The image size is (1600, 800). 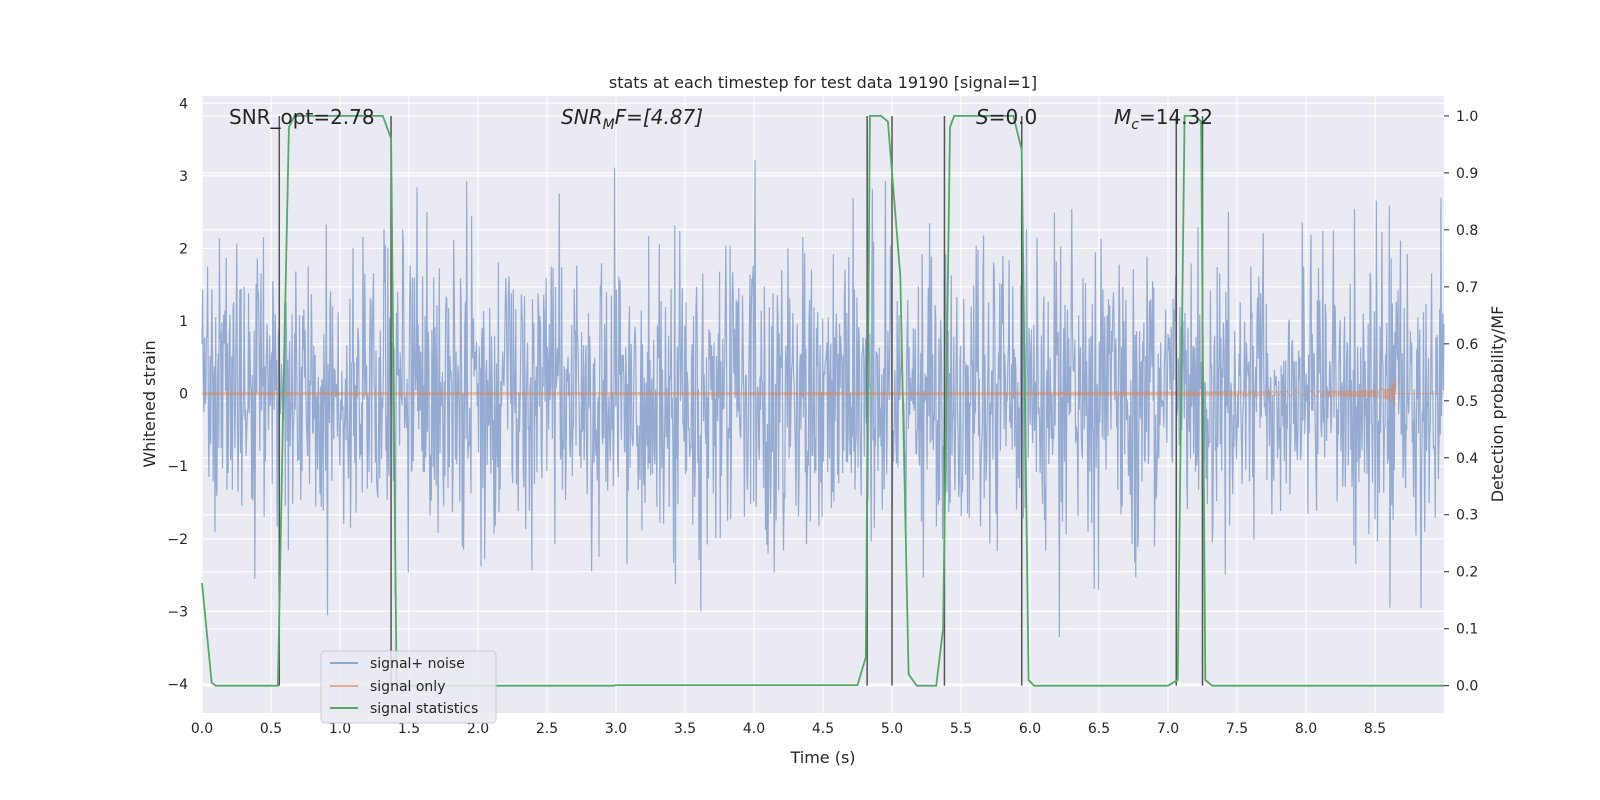 What do you see at coordinates (177, 612) in the screenshot?
I see `y-tick-label: −3` at bounding box center [177, 612].